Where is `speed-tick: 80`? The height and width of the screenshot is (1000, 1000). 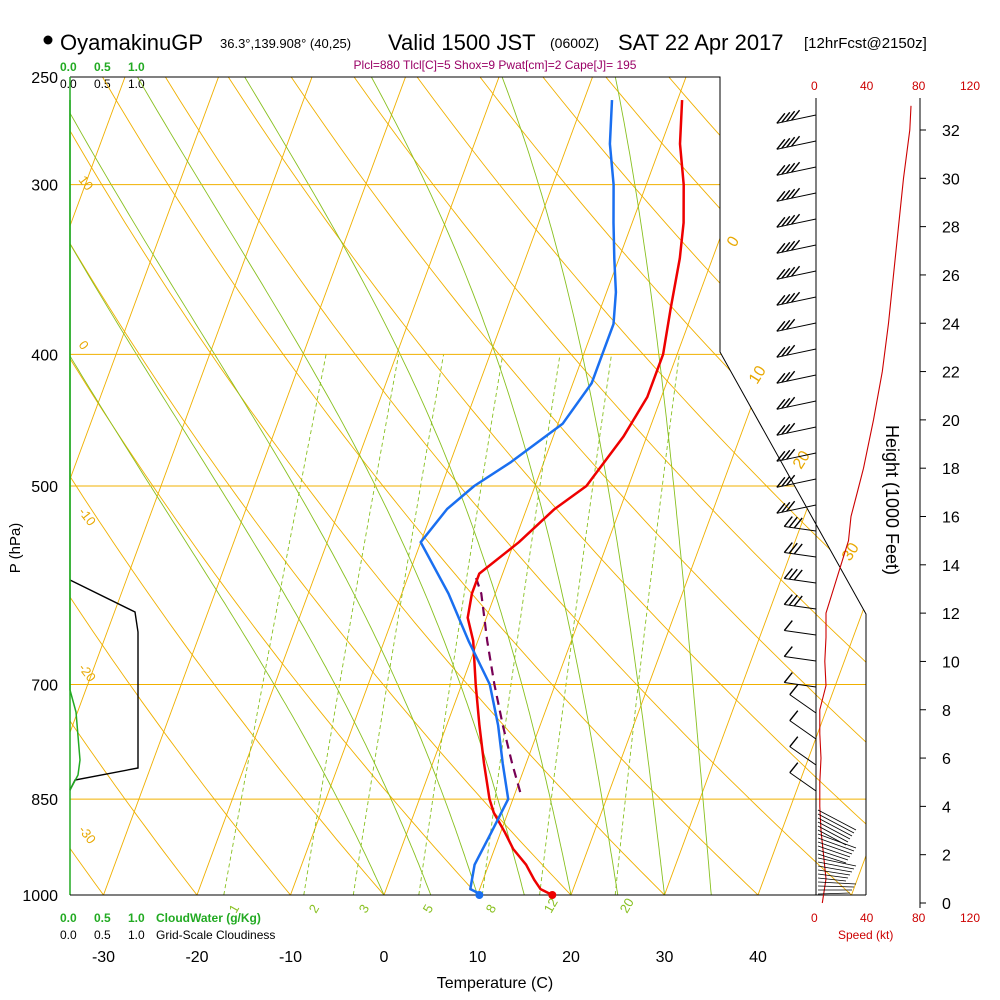
speed-tick: 80 is located at coordinates (919, 918).